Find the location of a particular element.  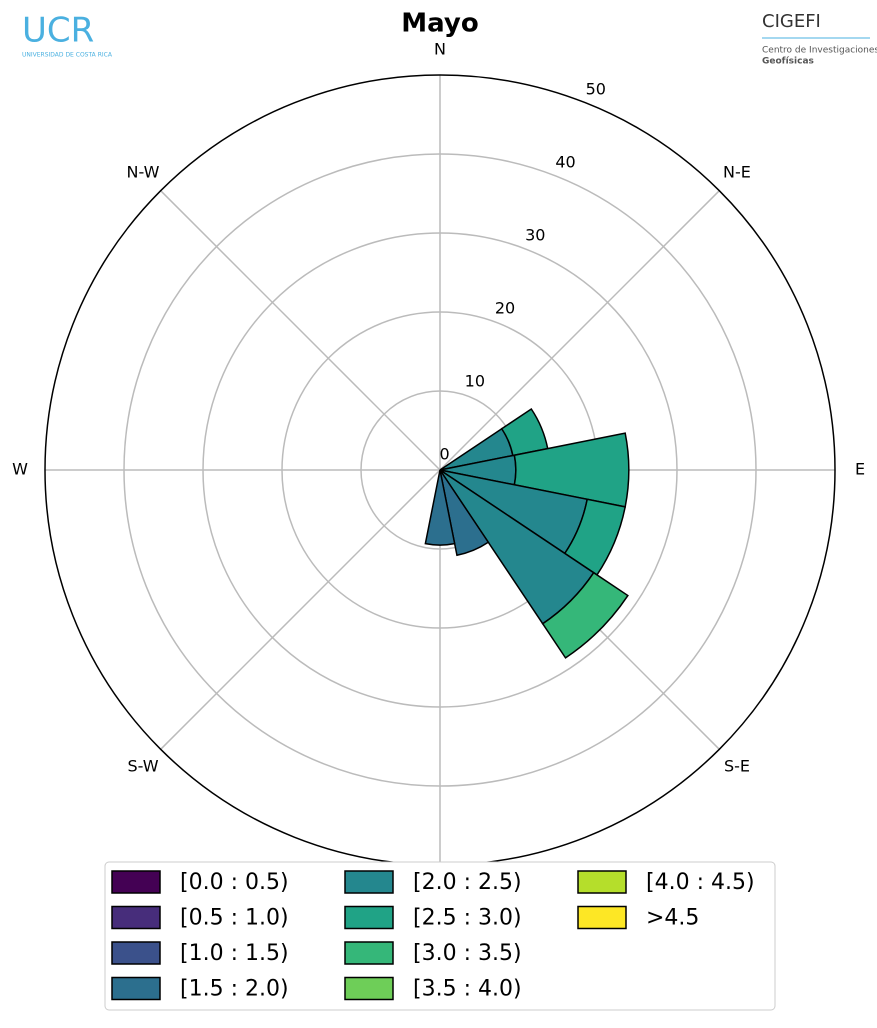

legend-label: [3.0 : 3.5) is located at coordinates (467, 953).